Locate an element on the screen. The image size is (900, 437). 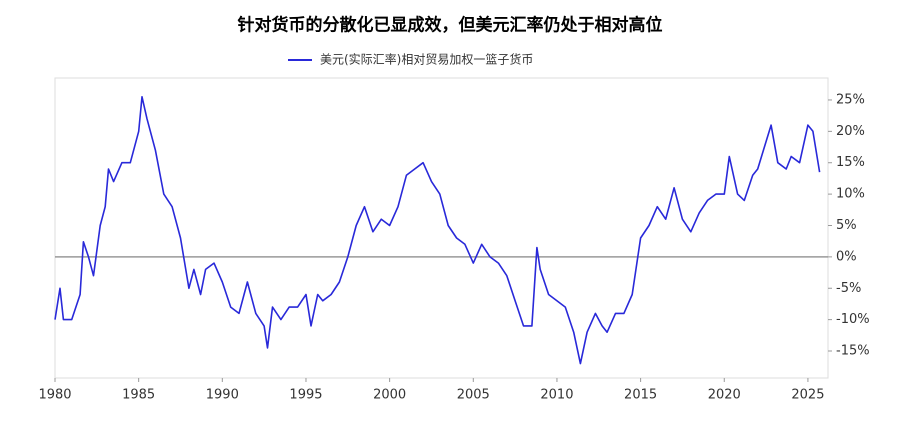
x-tick-label: 2020 is located at coordinates (724, 395).